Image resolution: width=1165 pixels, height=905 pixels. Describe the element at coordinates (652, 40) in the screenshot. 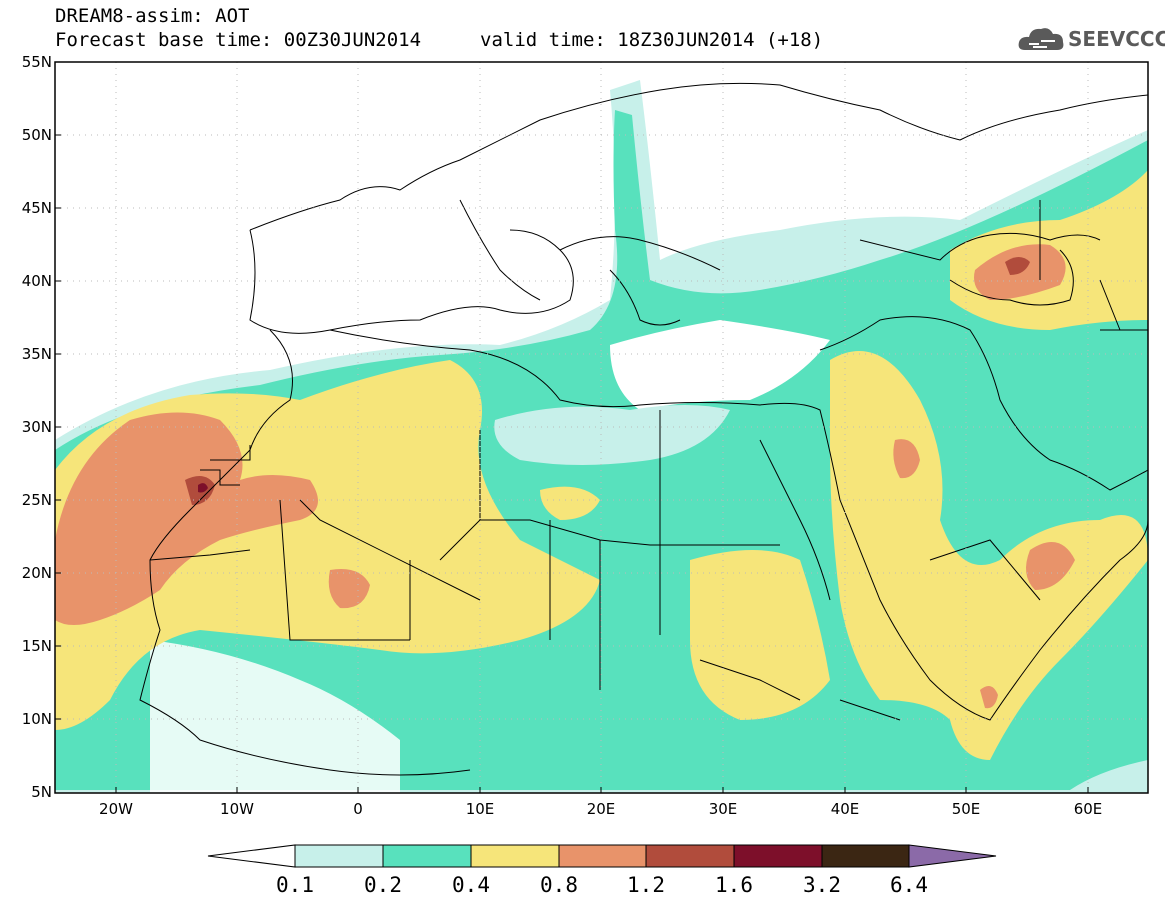

I see `valid-time-label: valid time: 18Z30JUN2014 (+18)` at that location.